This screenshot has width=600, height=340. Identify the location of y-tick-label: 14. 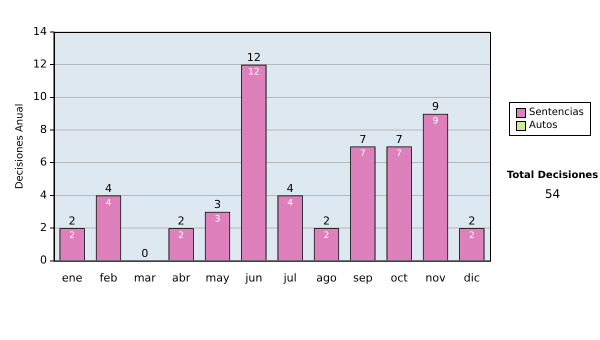
(39, 31).